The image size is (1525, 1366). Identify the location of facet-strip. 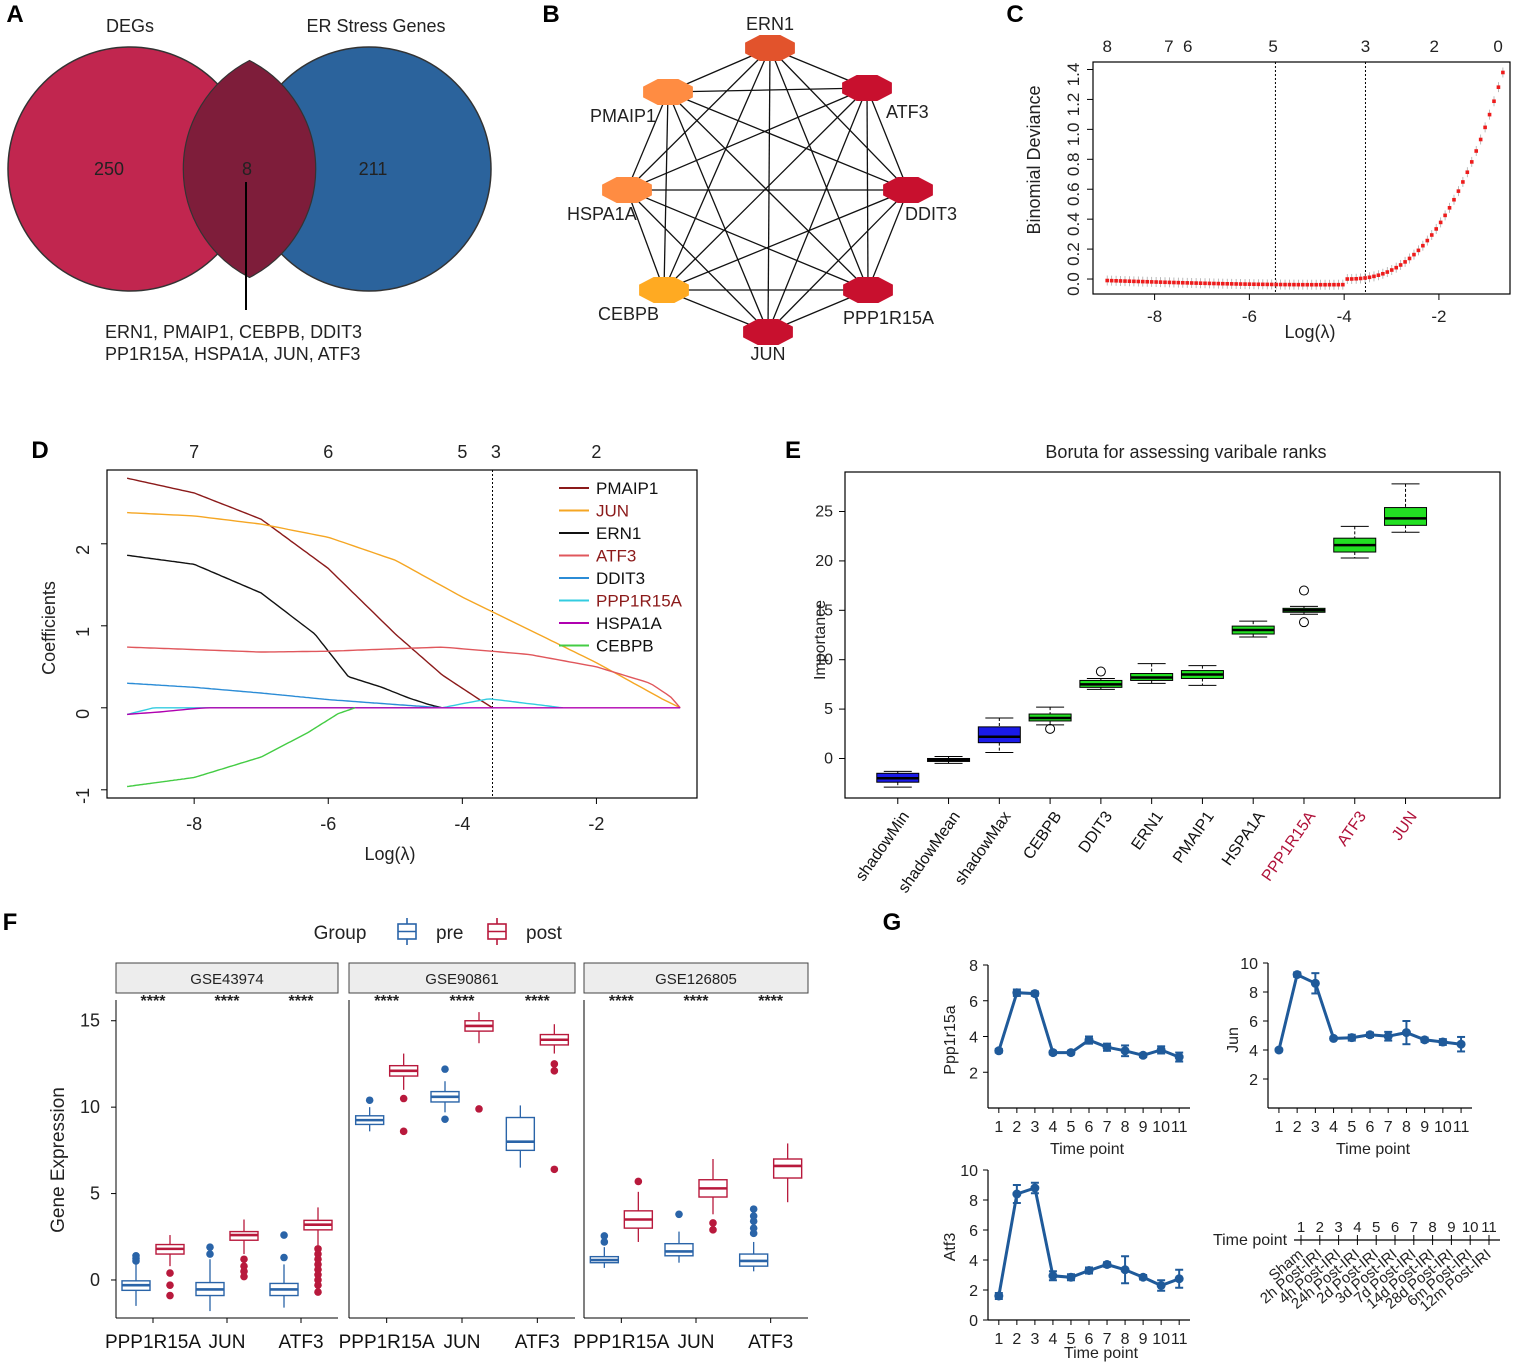
(696, 978).